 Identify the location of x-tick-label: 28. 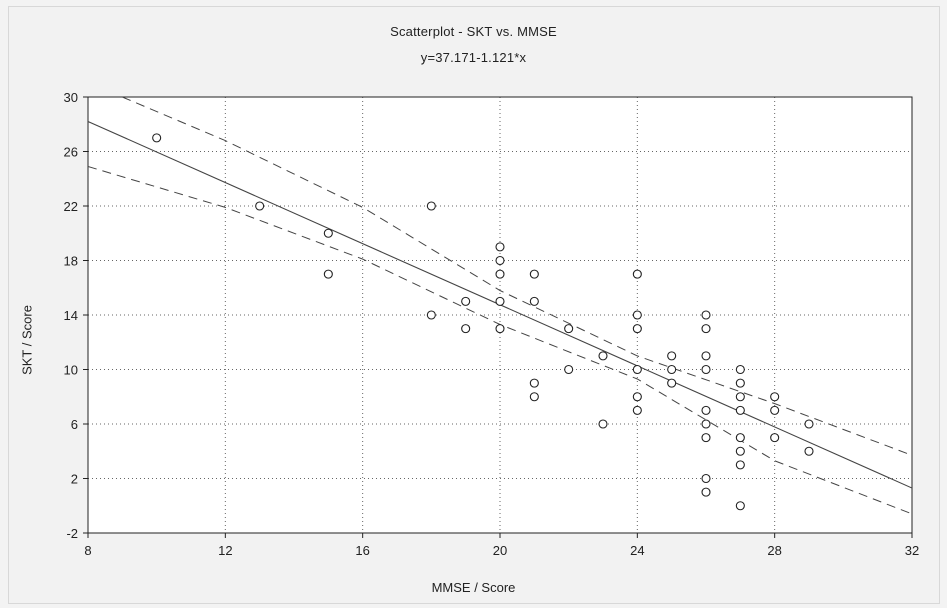
(774, 550).